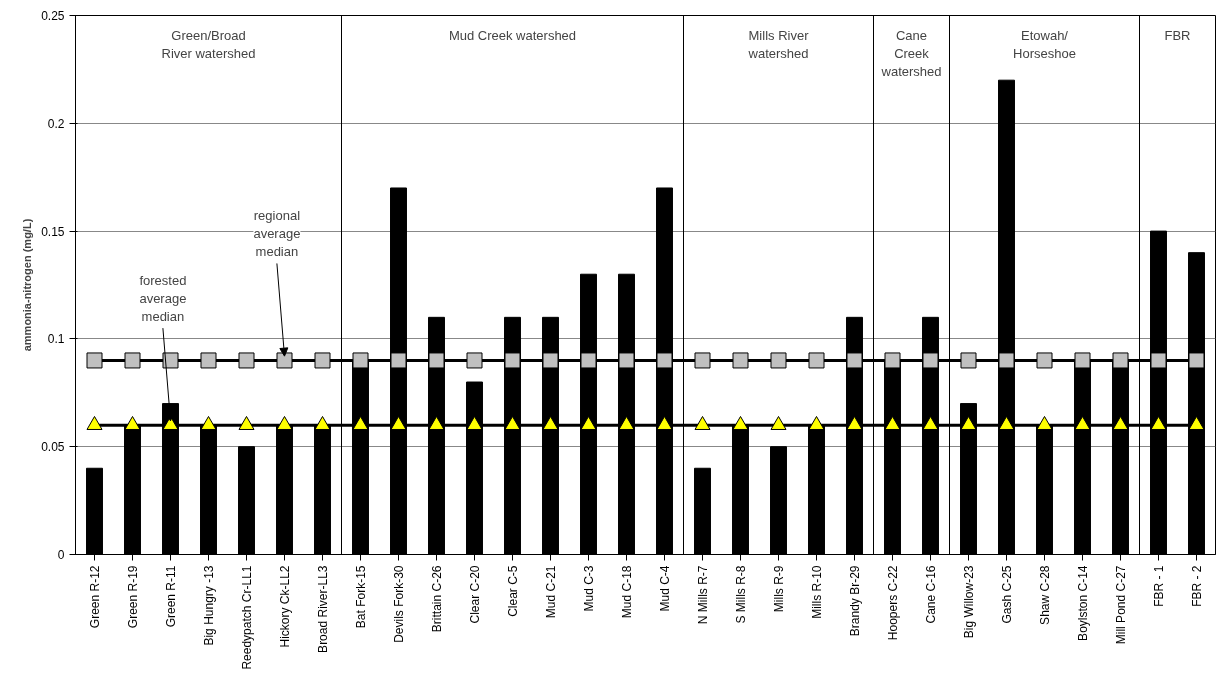 The image size is (1232, 679). What do you see at coordinates (163, 298) in the screenshot?
I see `annotation: forested average median` at bounding box center [163, 298].